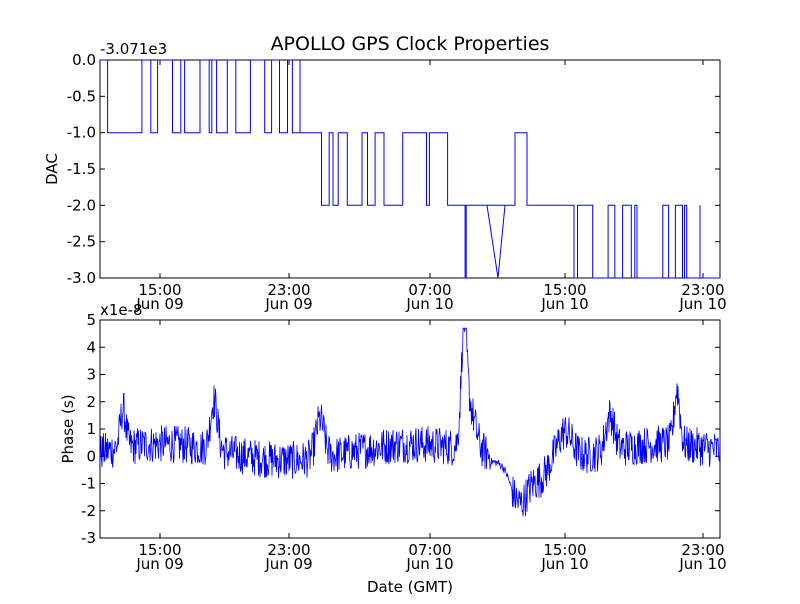  Describe the element at coordinates (84, 60) in the screenshot. I see `y-tick-label: 0.0` at that location.